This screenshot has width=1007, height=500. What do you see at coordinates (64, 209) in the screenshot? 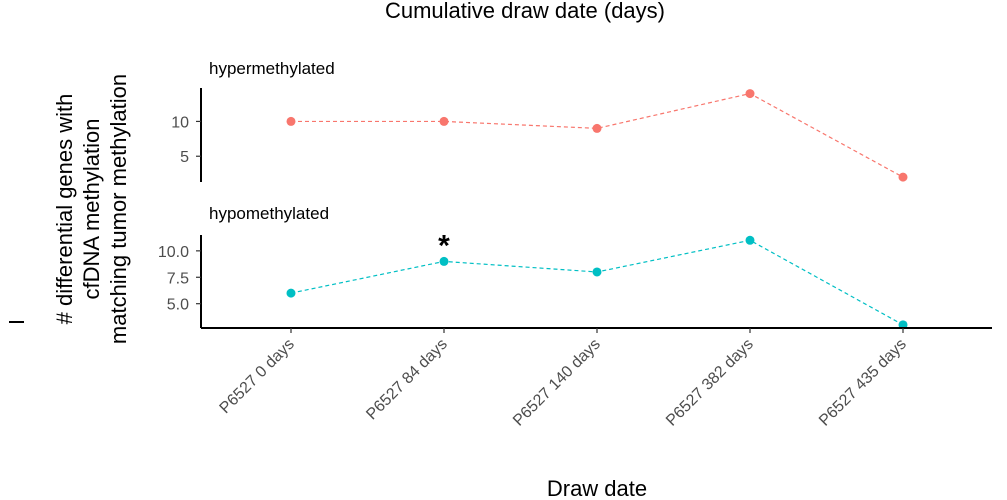
I see `y-axis-label-line: # differential genes with` at bounding box center [64, 209].